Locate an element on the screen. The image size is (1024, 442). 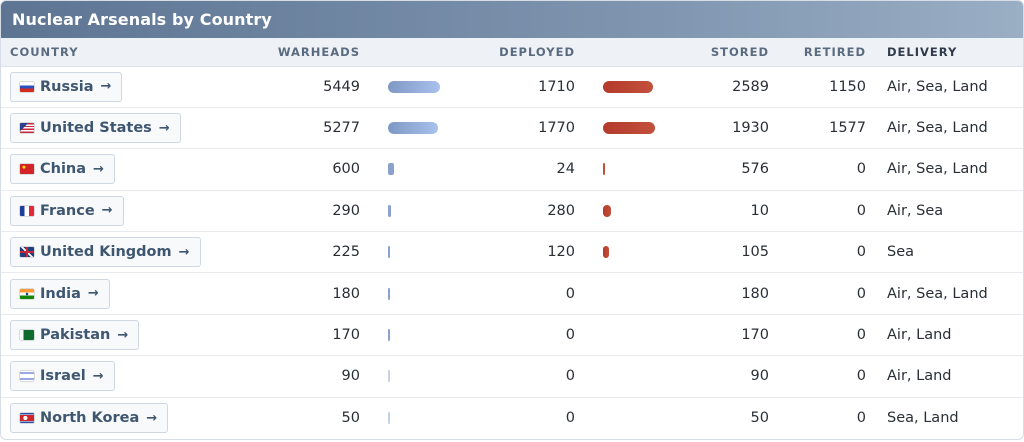
stored-cell: 105 is located at coordinates (755, 252).